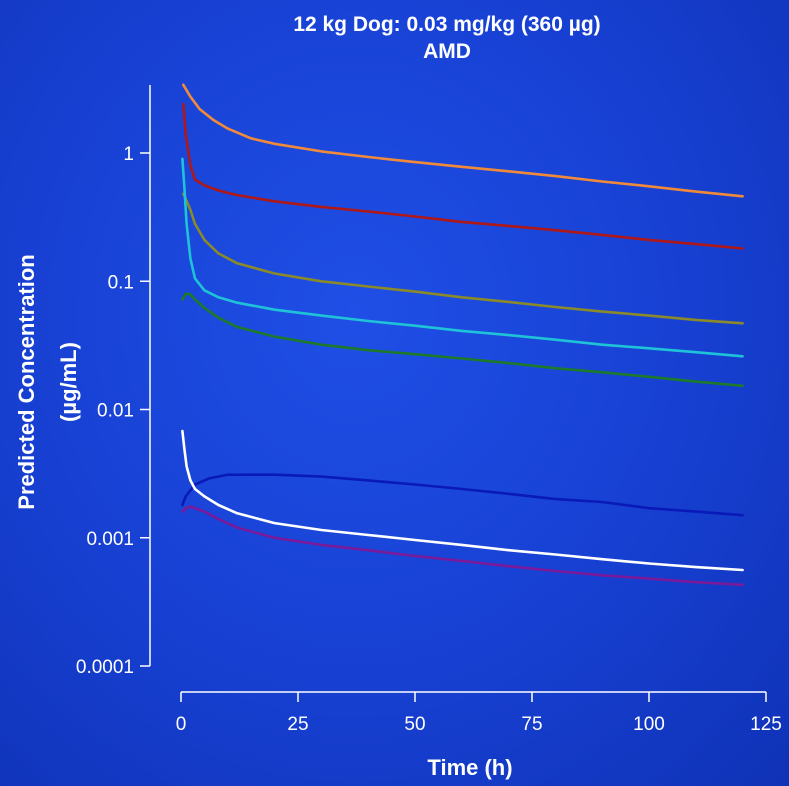 The height and width of the screenshot is (786, 789). What do you see at coordinates (479, 713) in the screenshot?
I see `x-axis-ticks: 0 25 50 75 100 125` at bounding box center [479, 713].